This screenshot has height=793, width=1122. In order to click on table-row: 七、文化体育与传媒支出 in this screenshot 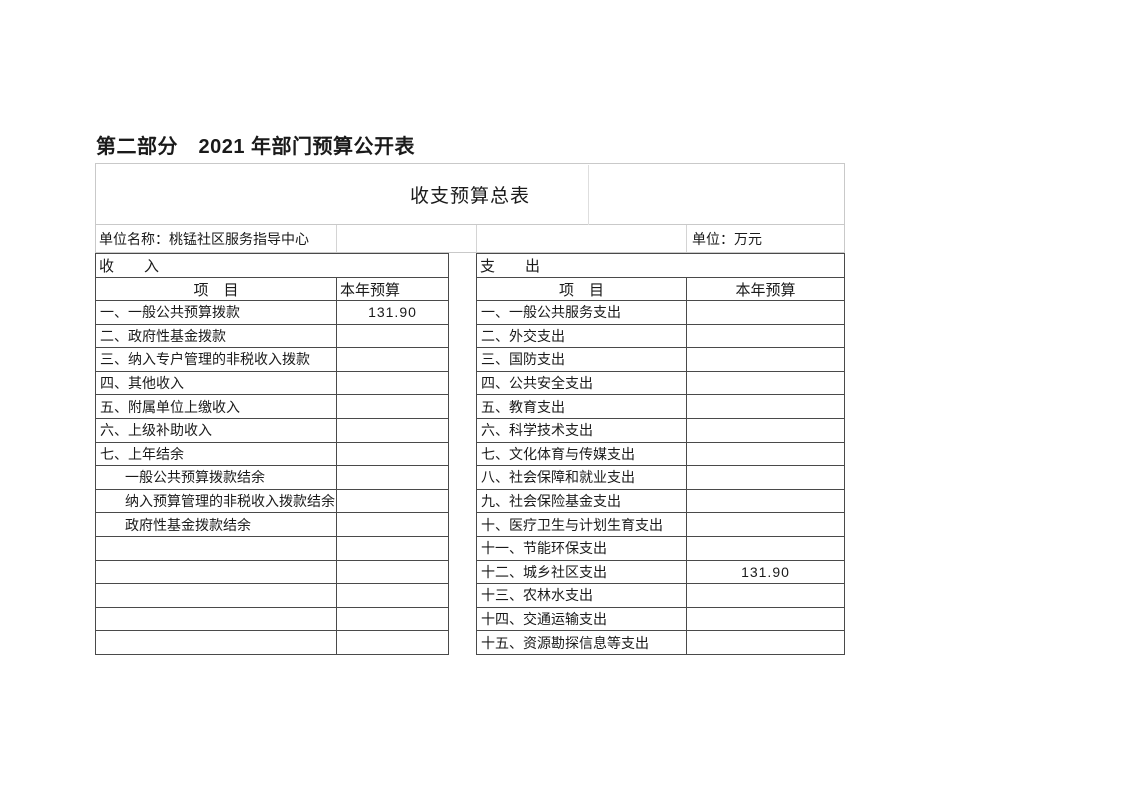, I will do `click(660, 454)`.